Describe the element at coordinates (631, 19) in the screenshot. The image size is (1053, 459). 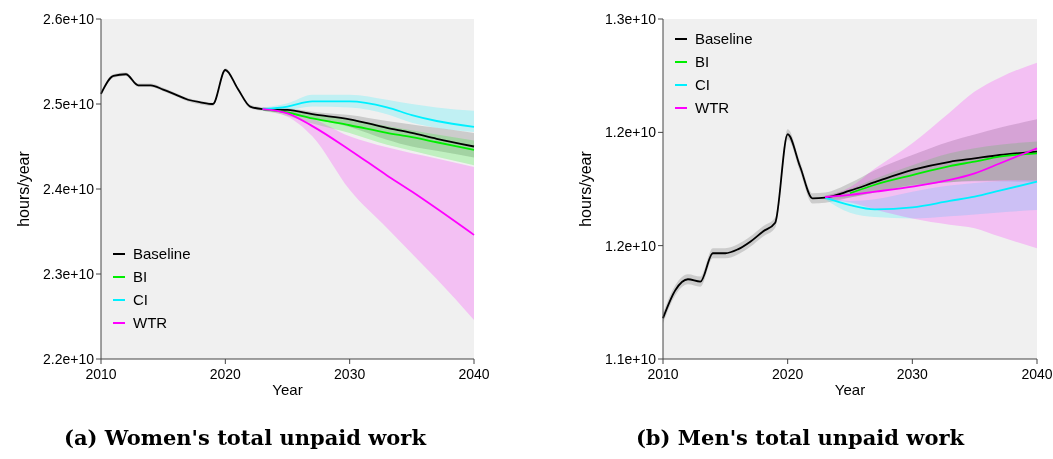
I see `y-tick-label: 1.3e+10` at that location.